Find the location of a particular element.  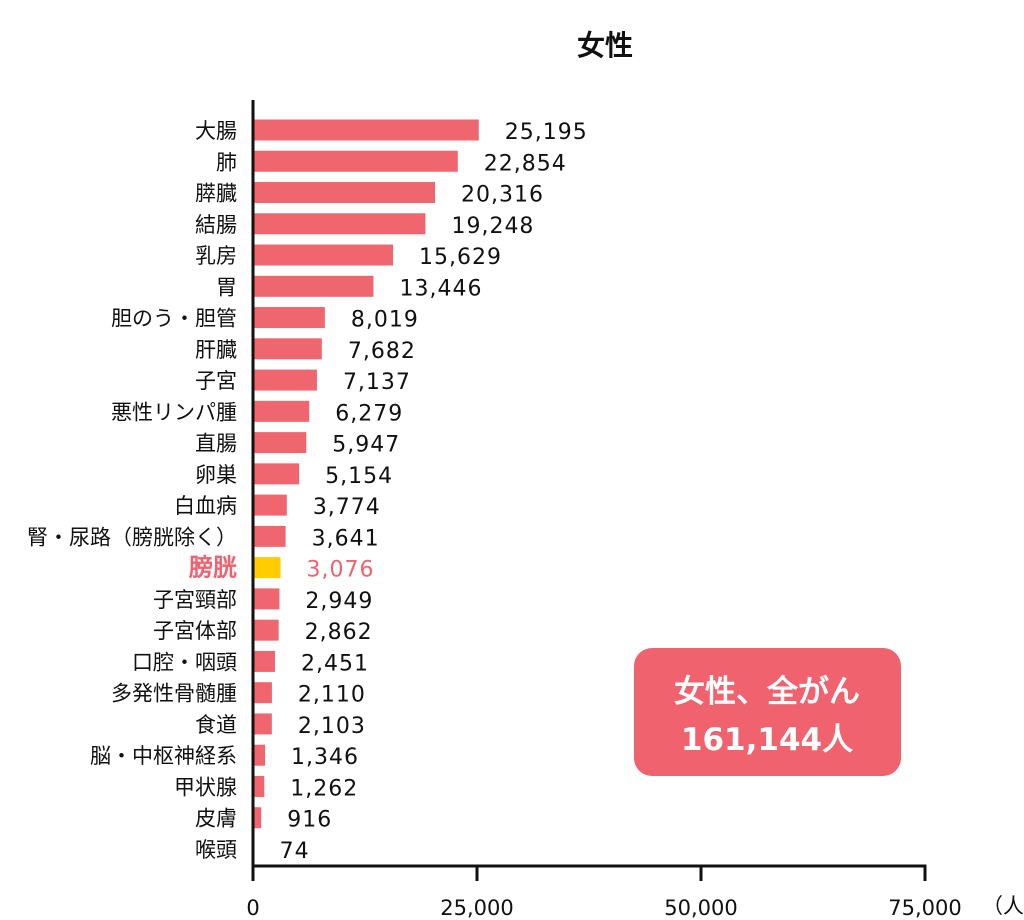

bar-row: 子宮 7,137 is located at coordinates (303, 382).